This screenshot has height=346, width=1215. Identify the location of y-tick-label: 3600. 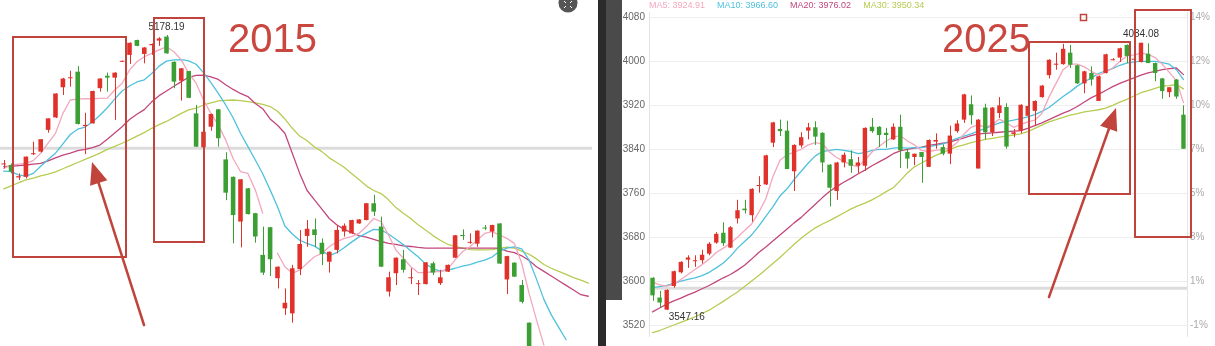
(634, 280).